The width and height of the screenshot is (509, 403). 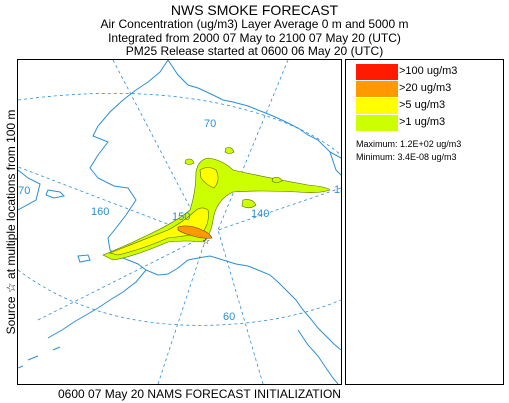 What do you see at coordinates (254, 10) in the screenshot?
I see `chart-title: NWS SMOKE FORECAST` at bounding box center [254, 10].